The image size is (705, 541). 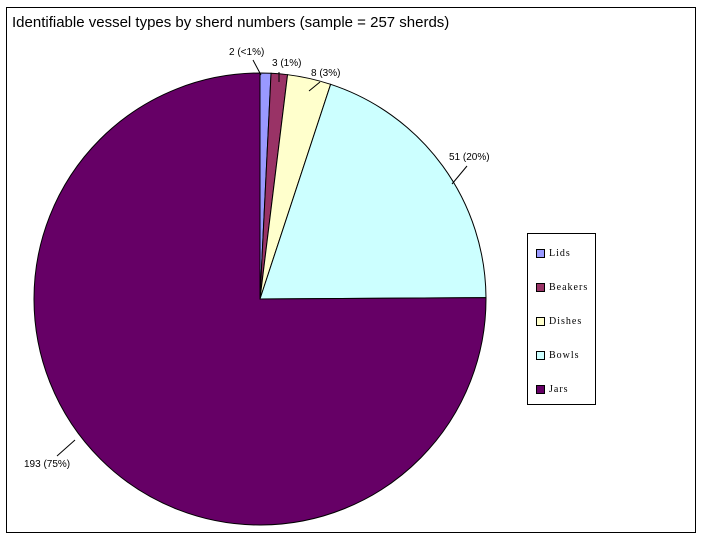 I want to click on legend-swatch-beakers, so click(x=540, y=288).